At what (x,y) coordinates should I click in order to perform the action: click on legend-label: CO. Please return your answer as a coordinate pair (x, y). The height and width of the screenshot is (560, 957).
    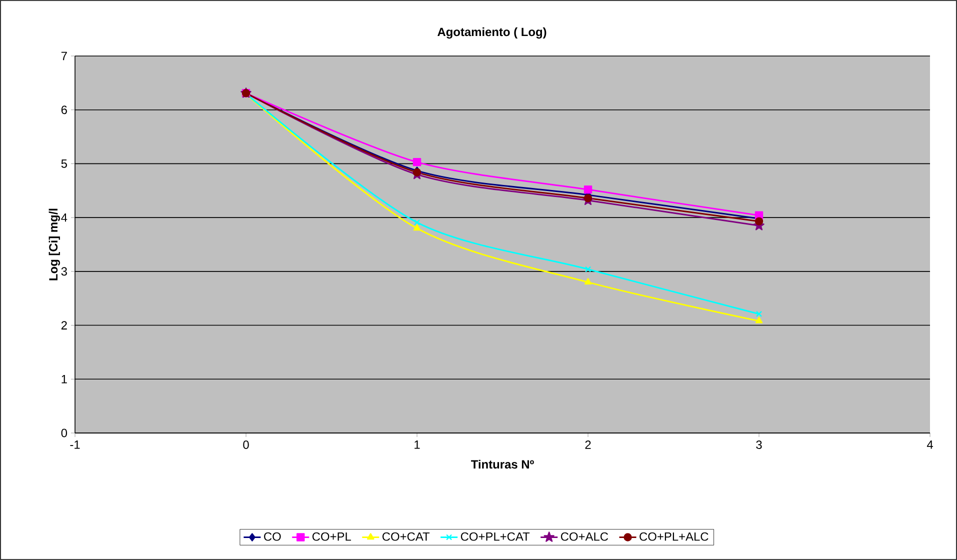
    Looking at the image, I should click on (272, 536).